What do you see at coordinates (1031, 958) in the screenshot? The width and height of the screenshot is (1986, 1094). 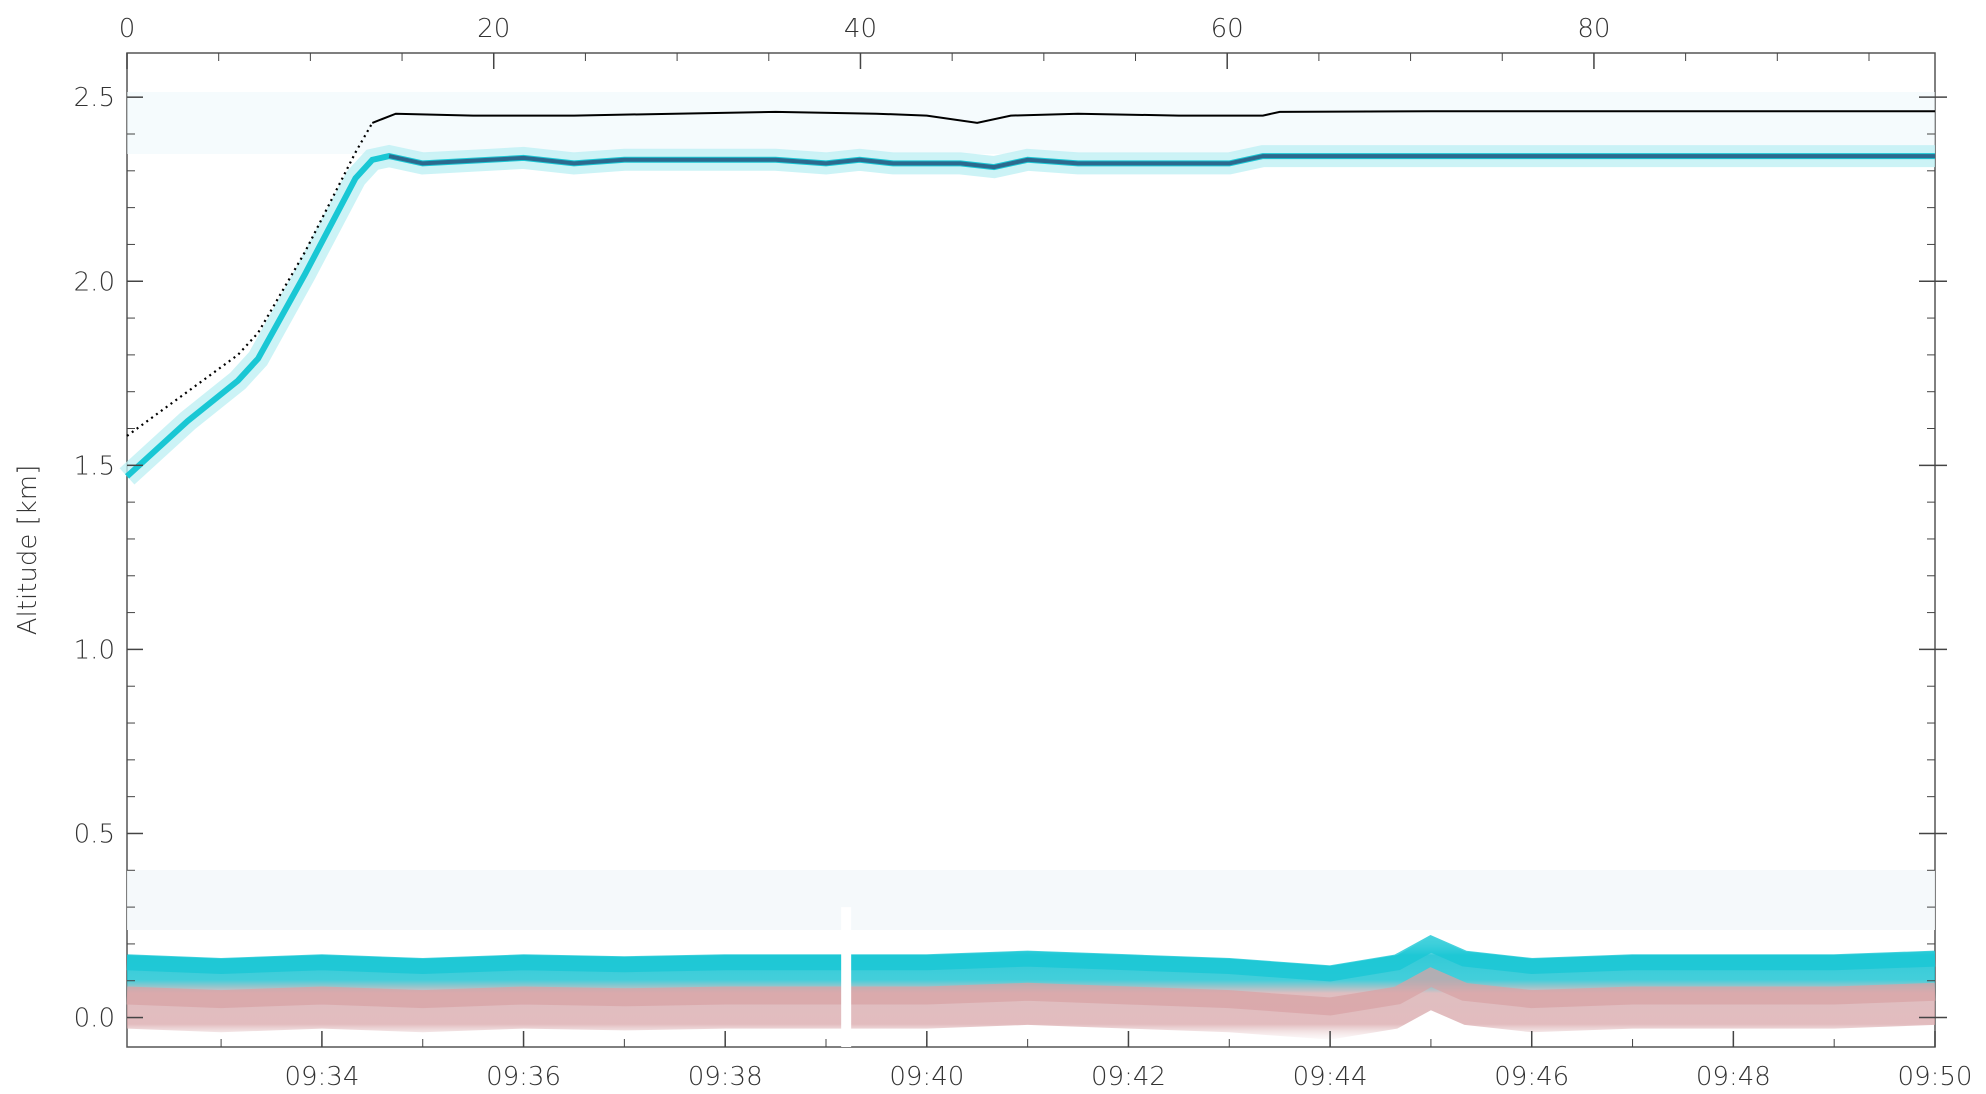 I see `surface-cyan-core` at bounding box center [1031, 958].